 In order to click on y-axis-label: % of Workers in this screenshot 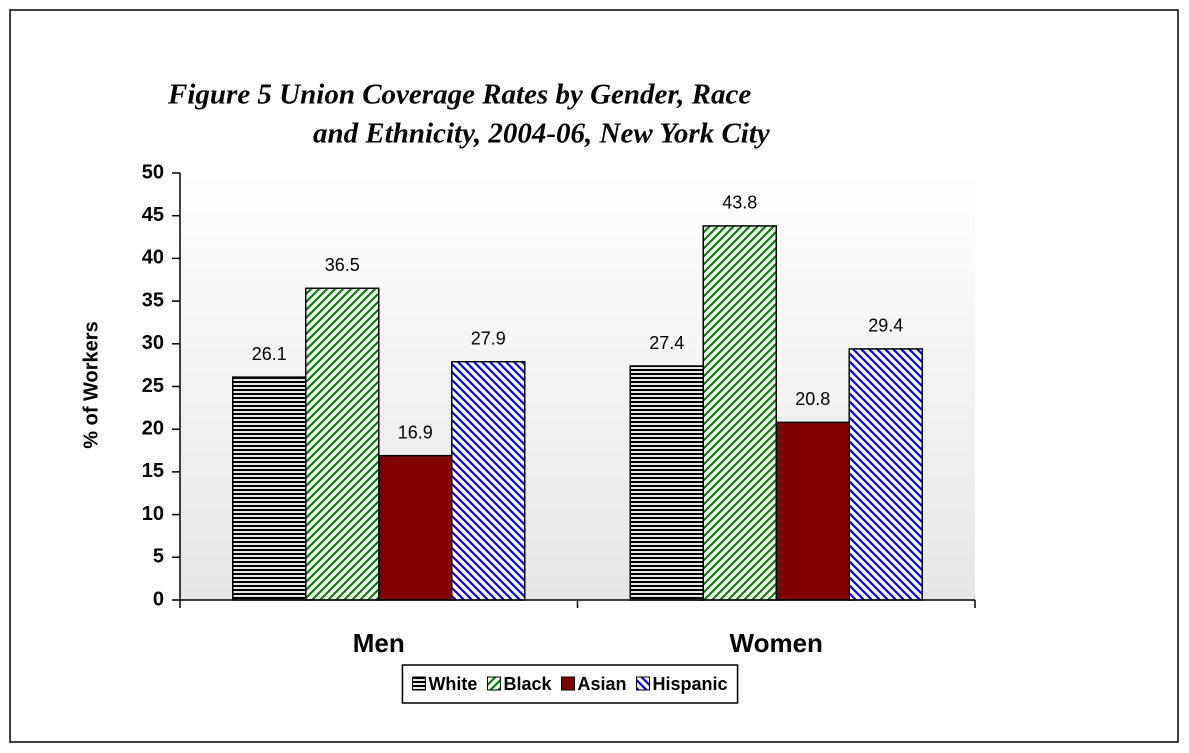, I will do `click(91, 384)`.